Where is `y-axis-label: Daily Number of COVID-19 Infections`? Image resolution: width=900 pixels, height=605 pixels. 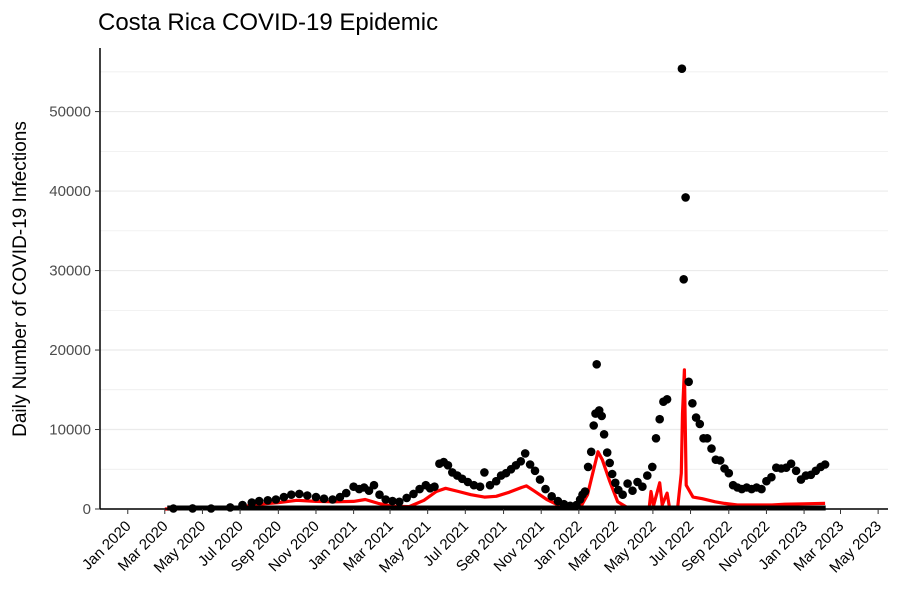
y-axis-label: Daily Number of COVID-19 Infections is located at coordinates (20, 279).